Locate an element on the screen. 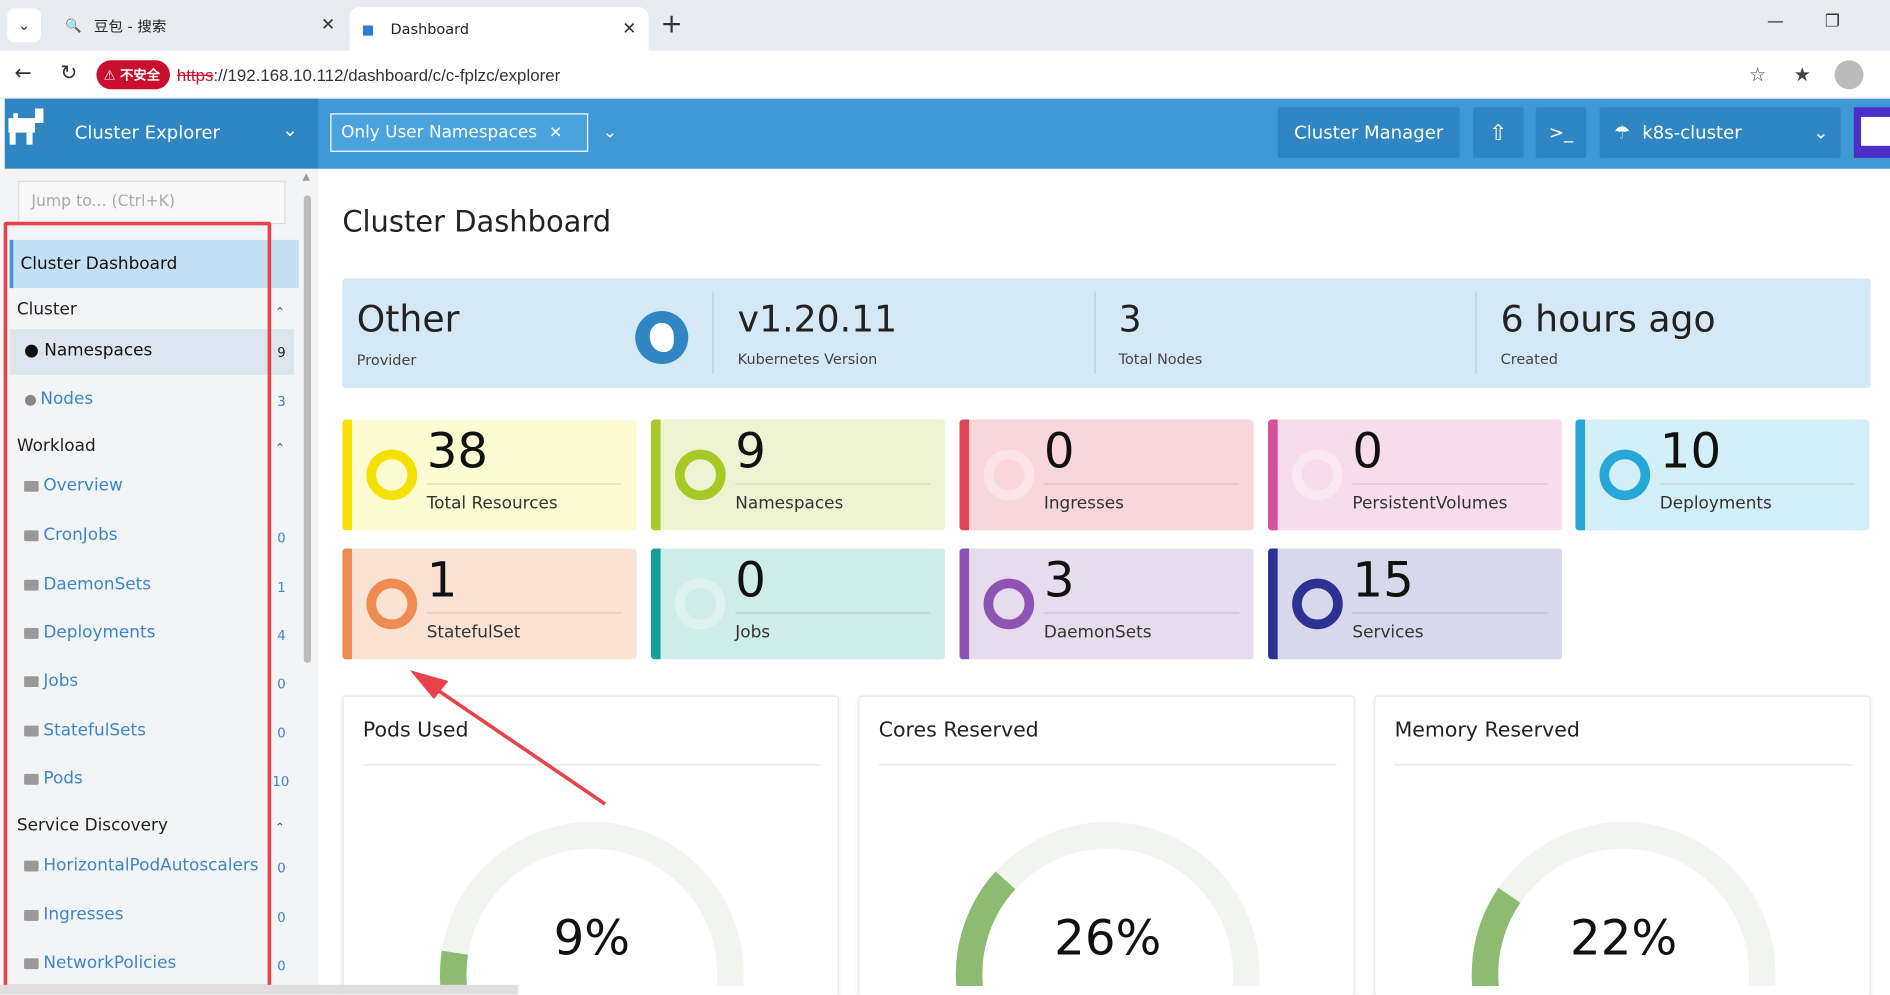 The image size is (1890, 995). sidebar-item-namespaces is located at coordinates (152, 352).